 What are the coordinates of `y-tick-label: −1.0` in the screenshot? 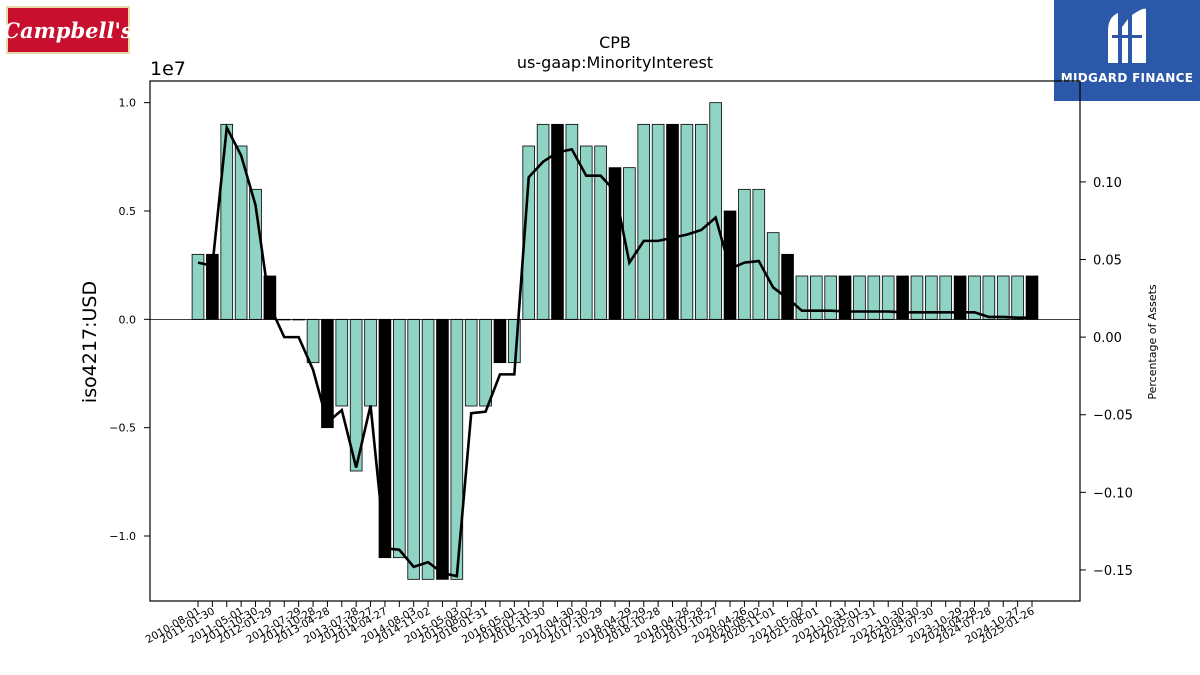 It's located at (122, 536).